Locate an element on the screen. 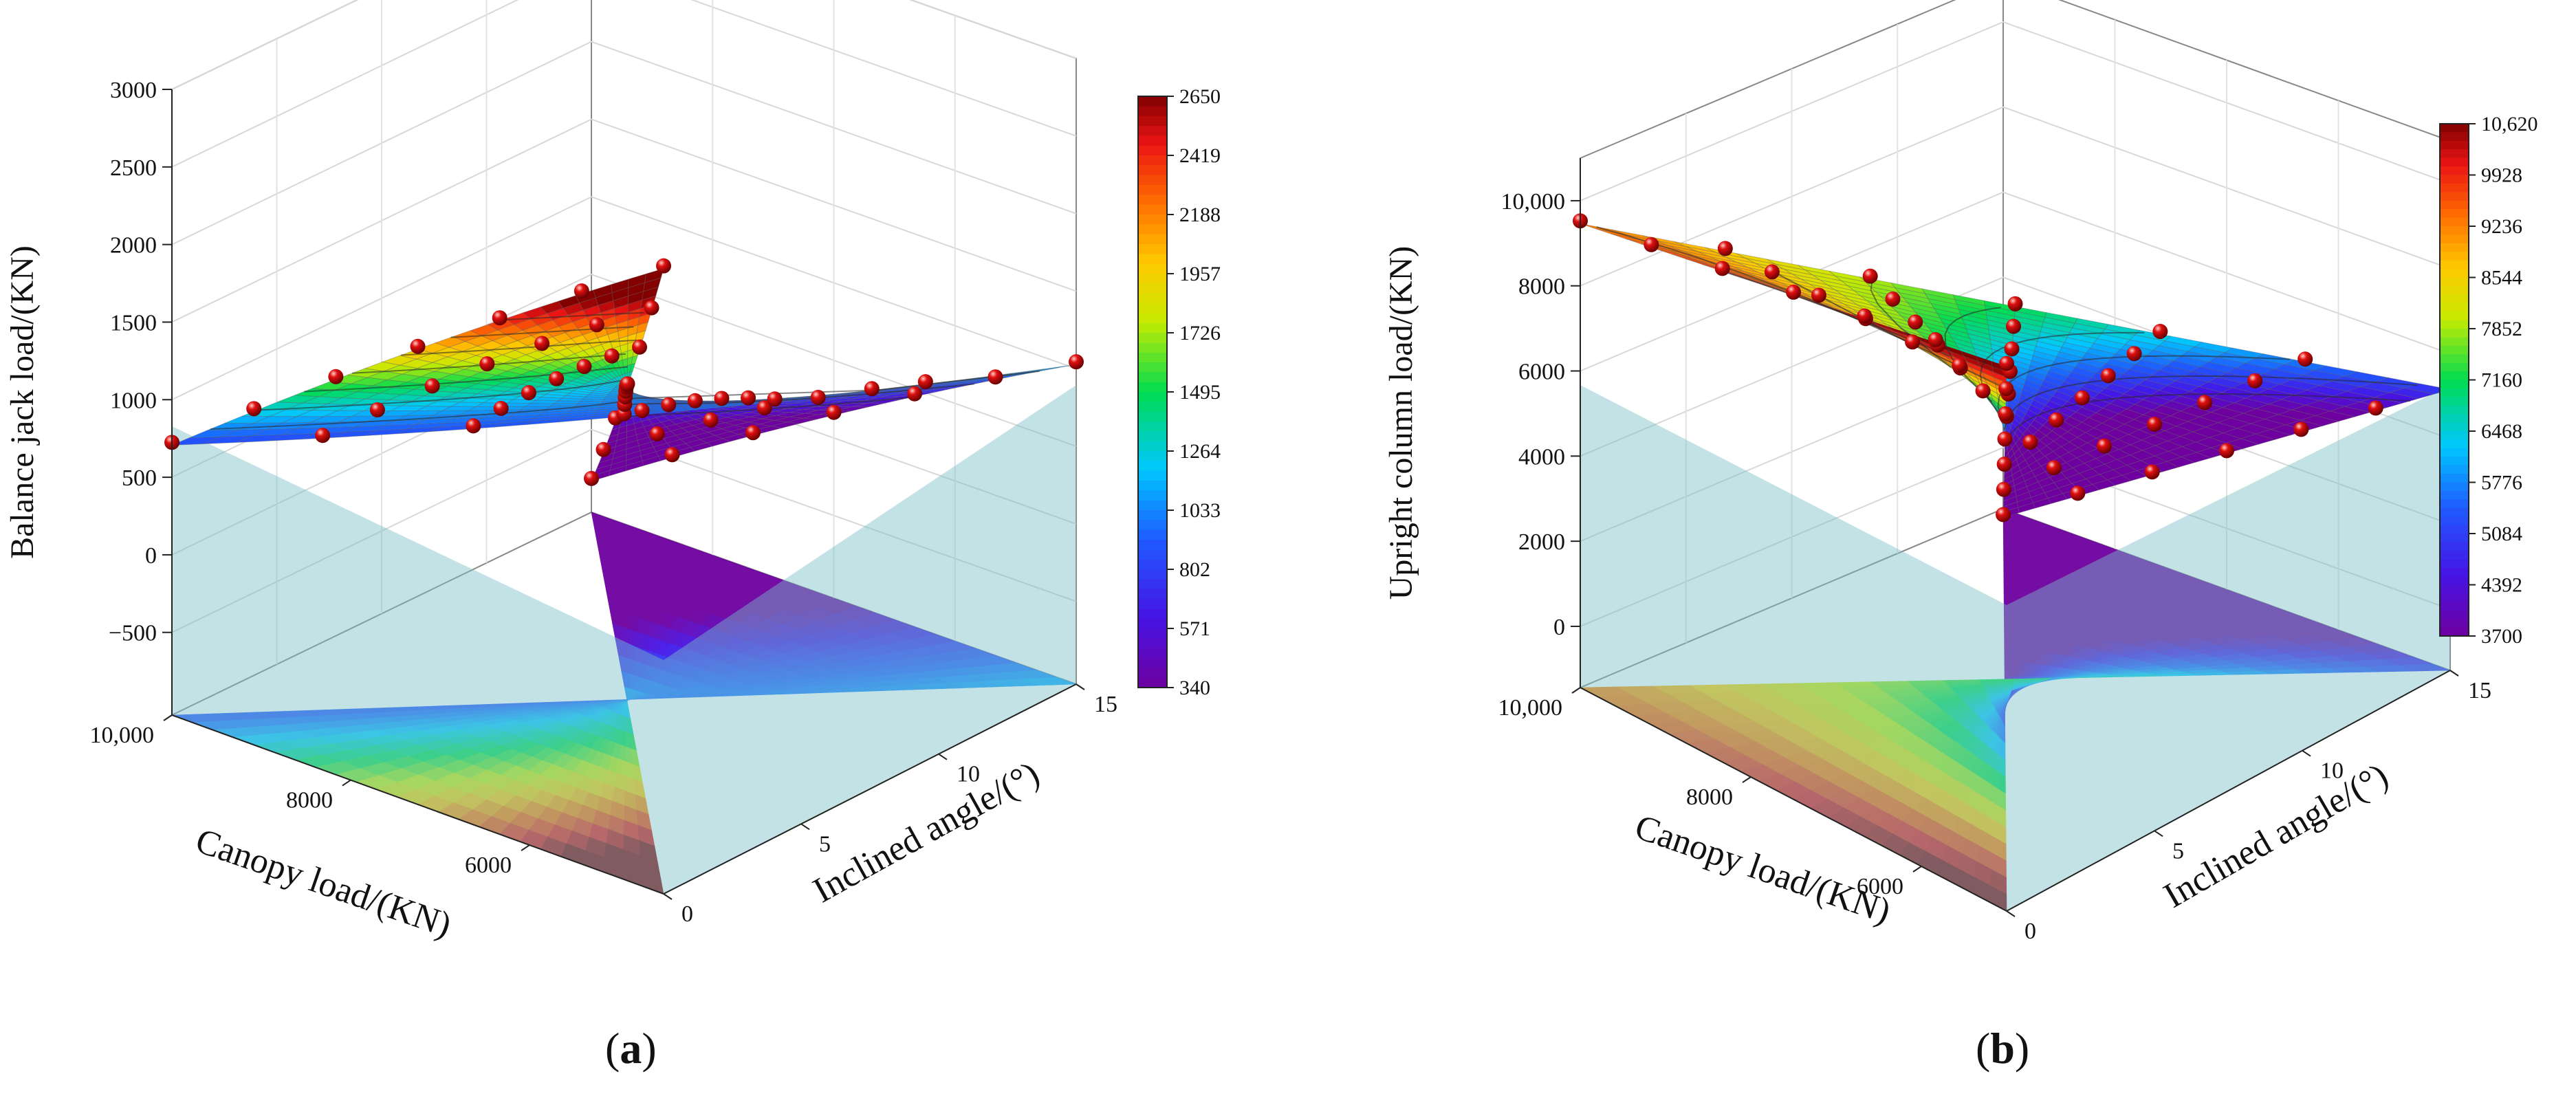  colorbar-tick-label: 7160 is located at coordinates (2501, 381).